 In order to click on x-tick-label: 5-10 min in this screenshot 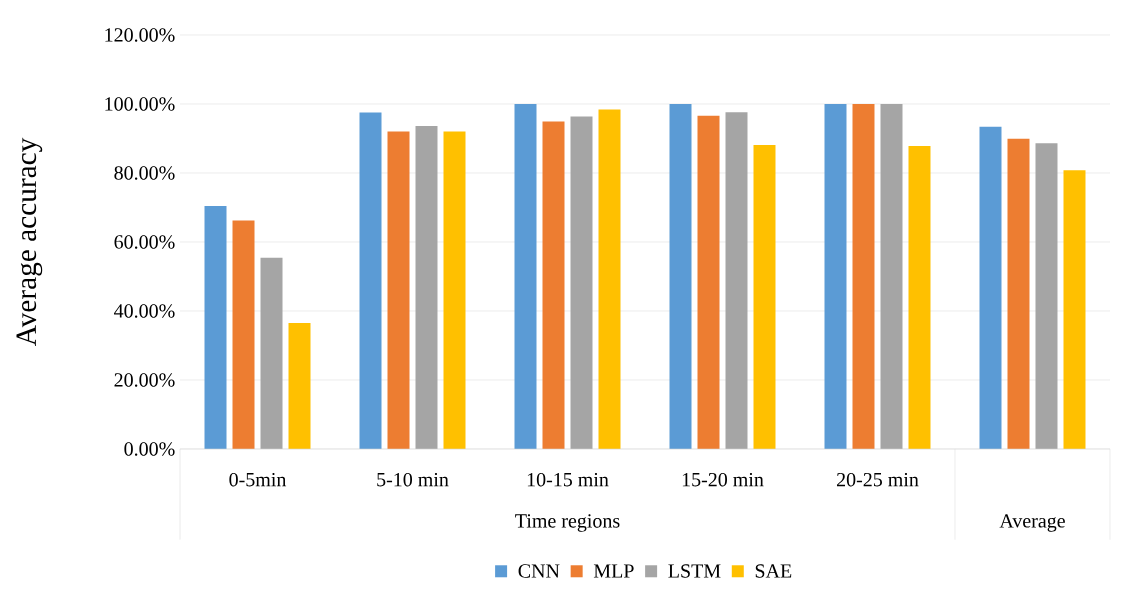, I will do `click(413, 479)`.